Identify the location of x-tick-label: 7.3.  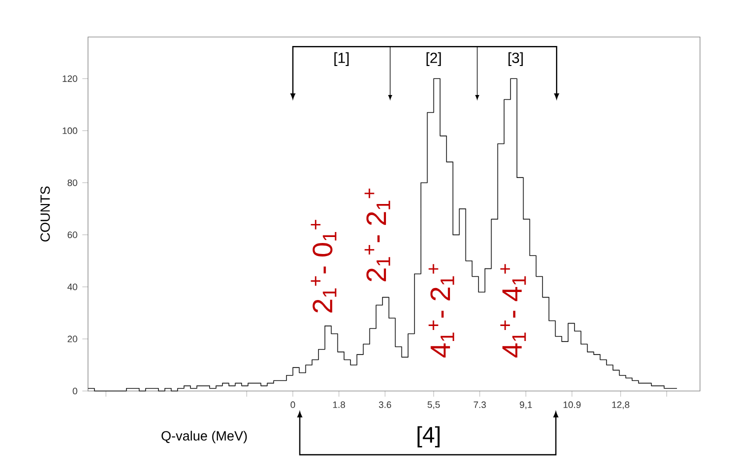
(480, 404).